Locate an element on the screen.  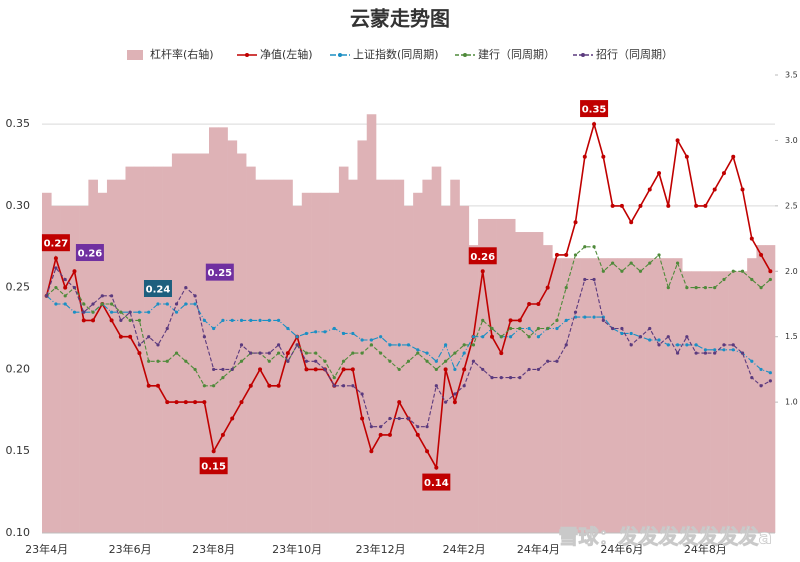
legend-label: 杠杆率(右轴) is located at coordinates (182, 54).